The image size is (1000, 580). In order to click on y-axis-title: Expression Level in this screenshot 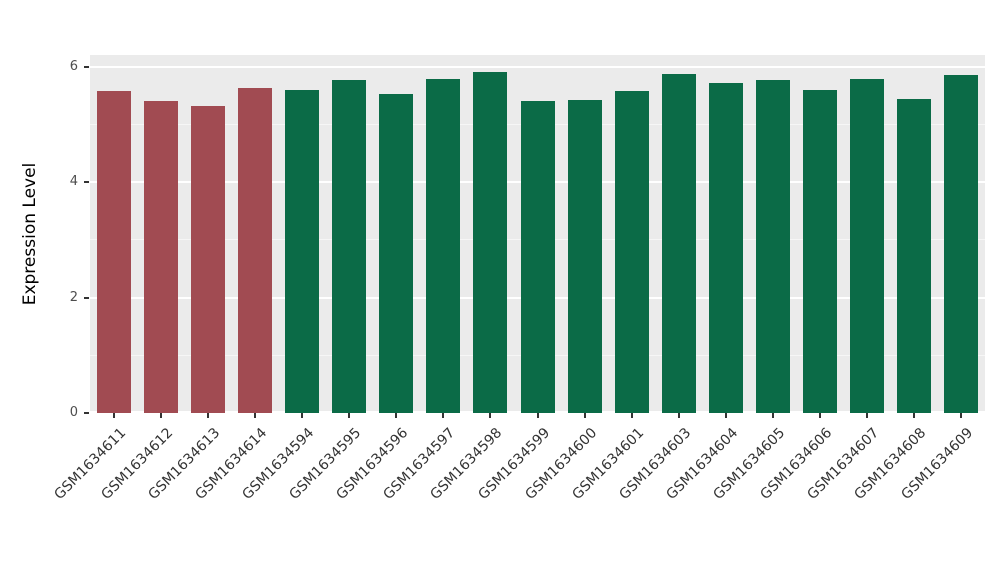, I will do `click(30, 234)`.